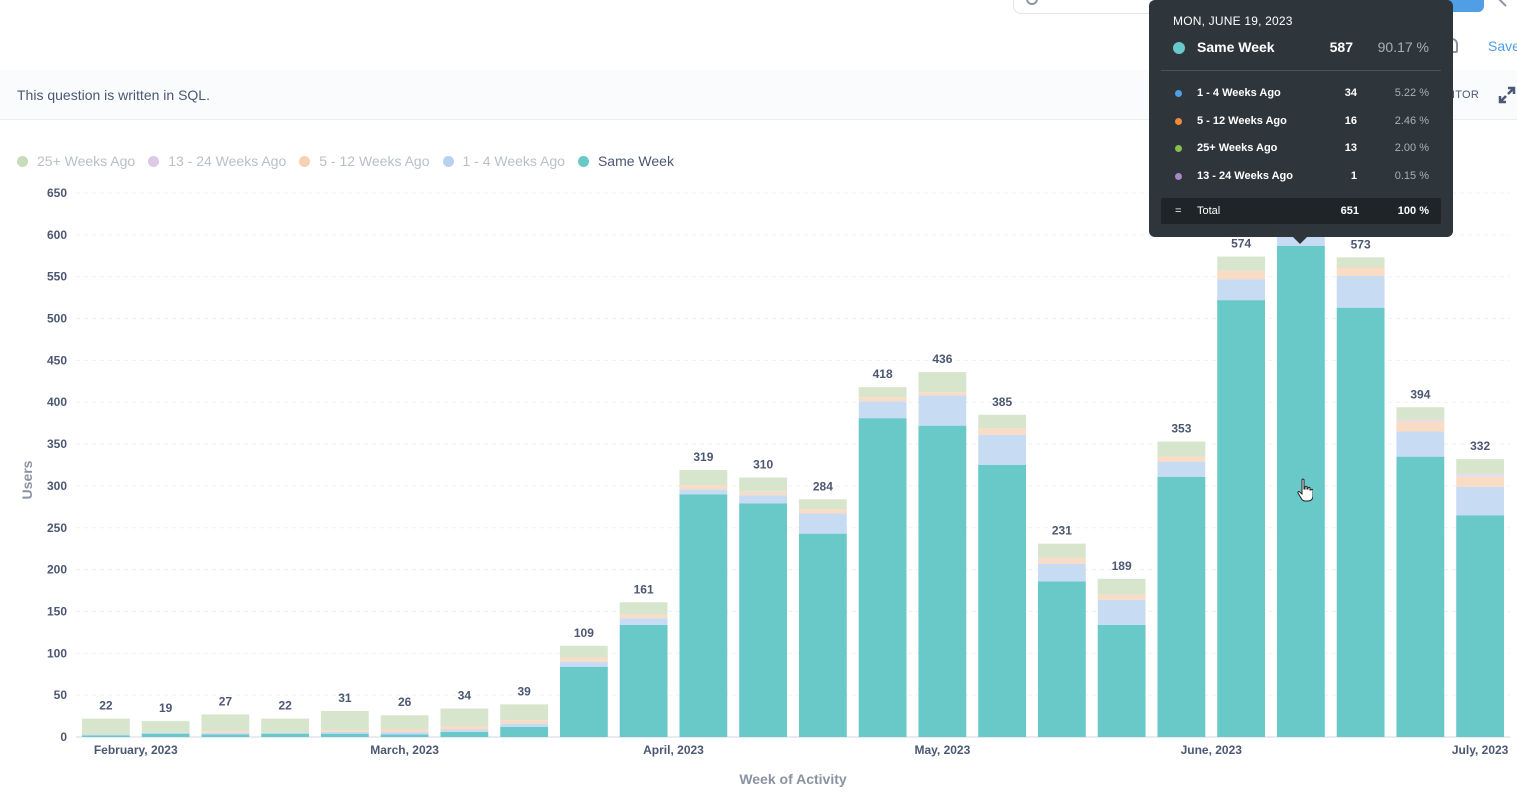 The height and width of the screenshot is (797, 1517). Describe the element at coordinates (1350, 148) in the screenshot. I see `tooltip-row-val: 13` at that location.